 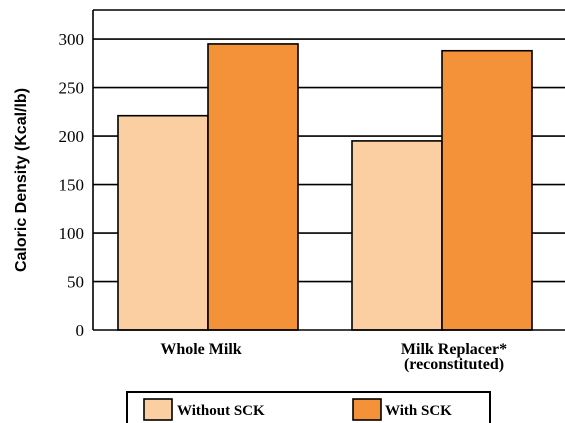 I want to click on category-label: Milk Replacer*, so click(x=454, y=349).